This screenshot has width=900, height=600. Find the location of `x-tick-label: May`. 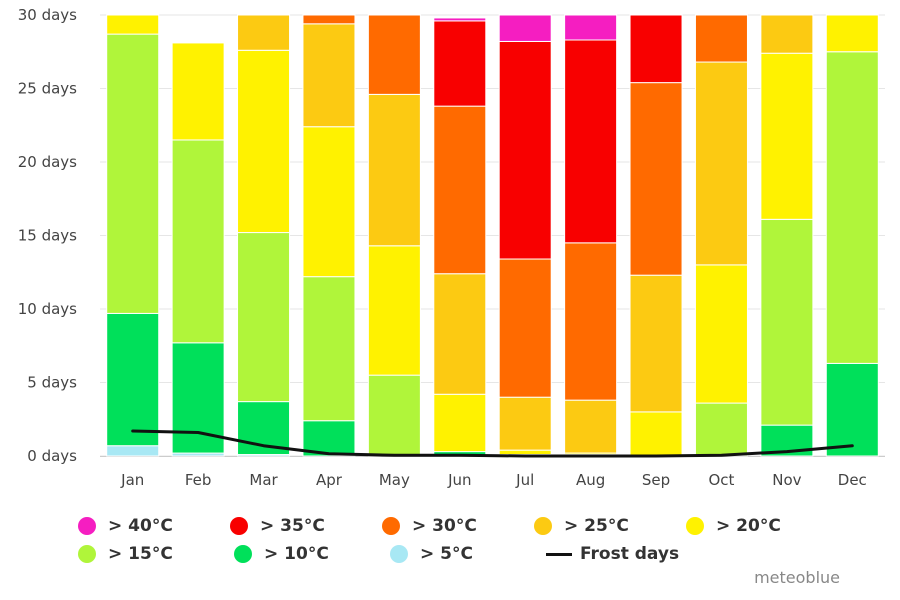

x-tick-label: May is located at coordinates (394, 480).